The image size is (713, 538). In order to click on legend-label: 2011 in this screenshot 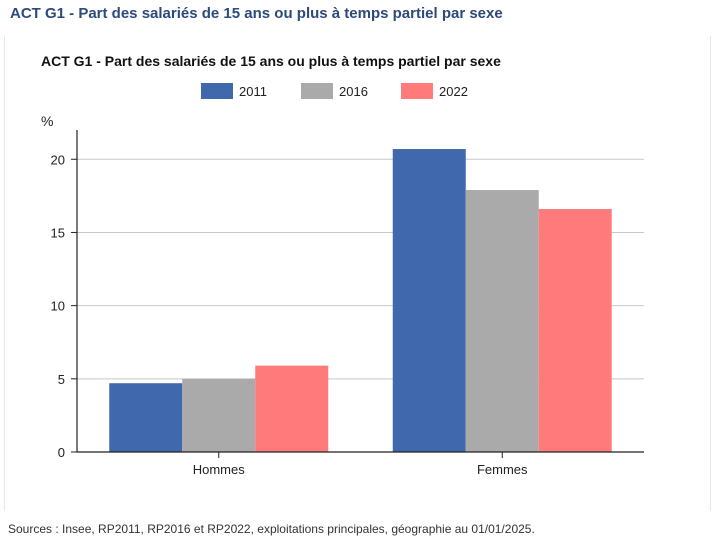, I will do `click(253, 91)`.